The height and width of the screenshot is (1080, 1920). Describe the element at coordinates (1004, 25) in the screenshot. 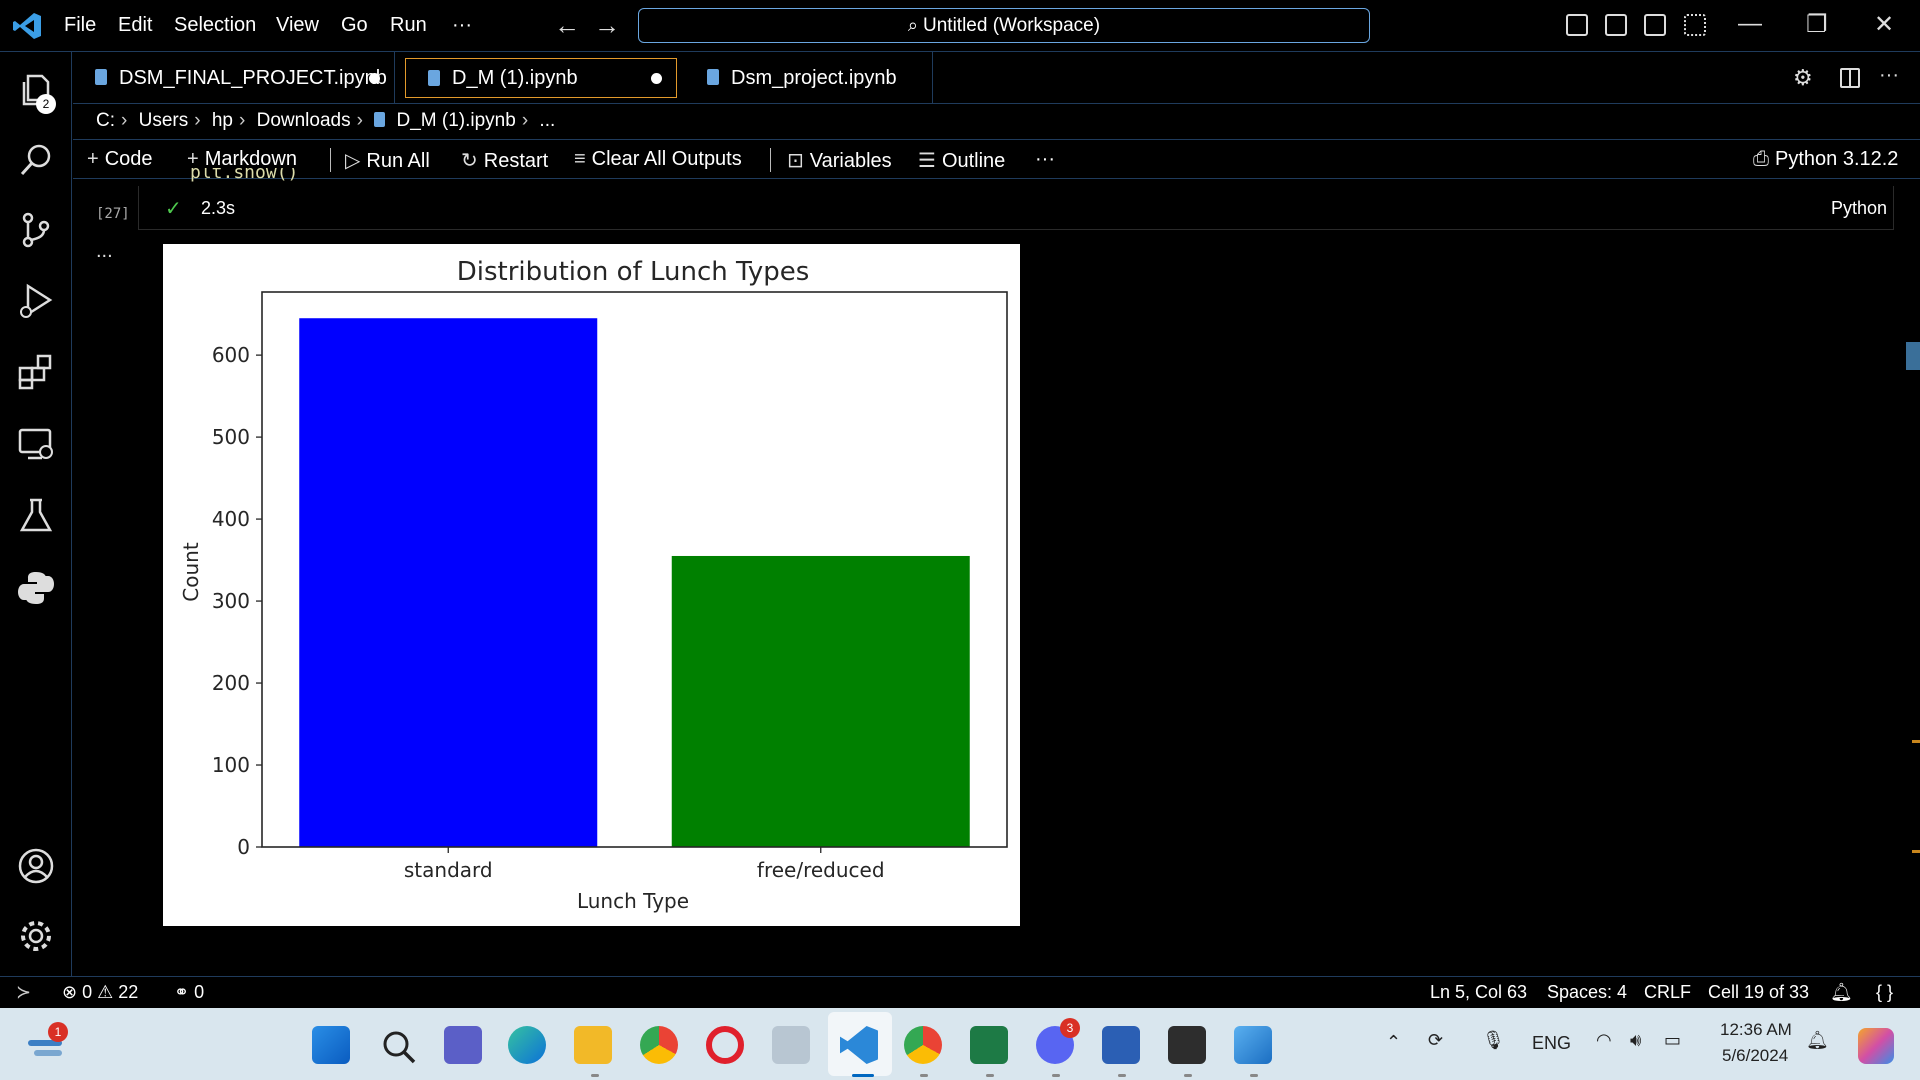

I see `command-center-search: ⌕ Untitled (Workspace)` at that location.